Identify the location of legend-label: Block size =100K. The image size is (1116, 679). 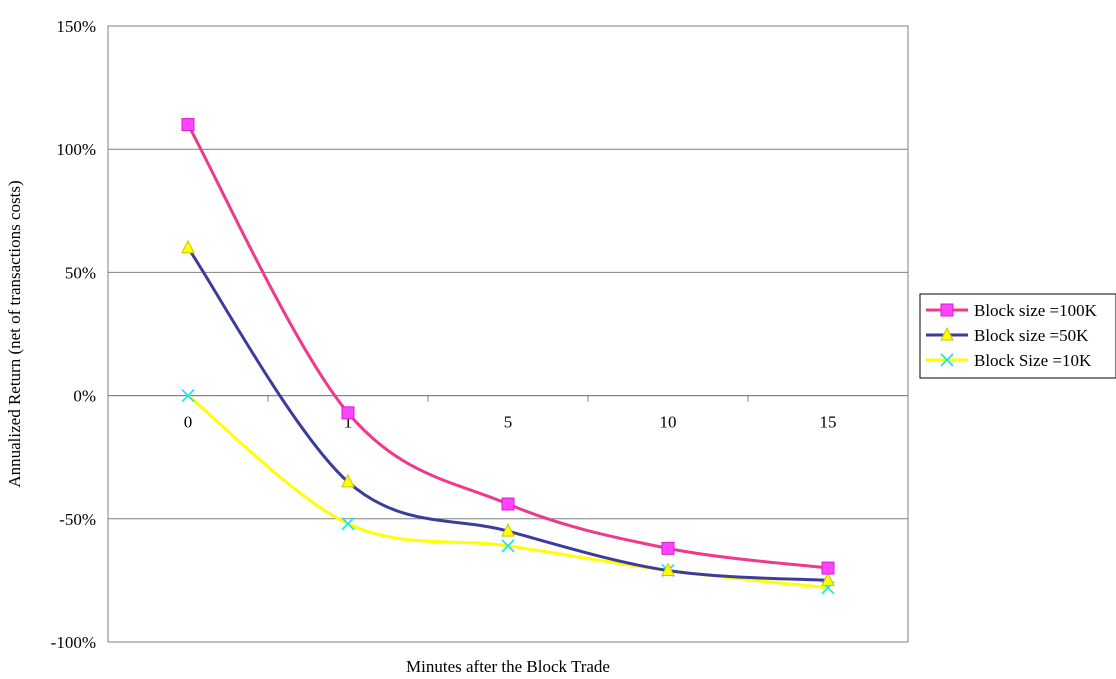
(1036, 310).